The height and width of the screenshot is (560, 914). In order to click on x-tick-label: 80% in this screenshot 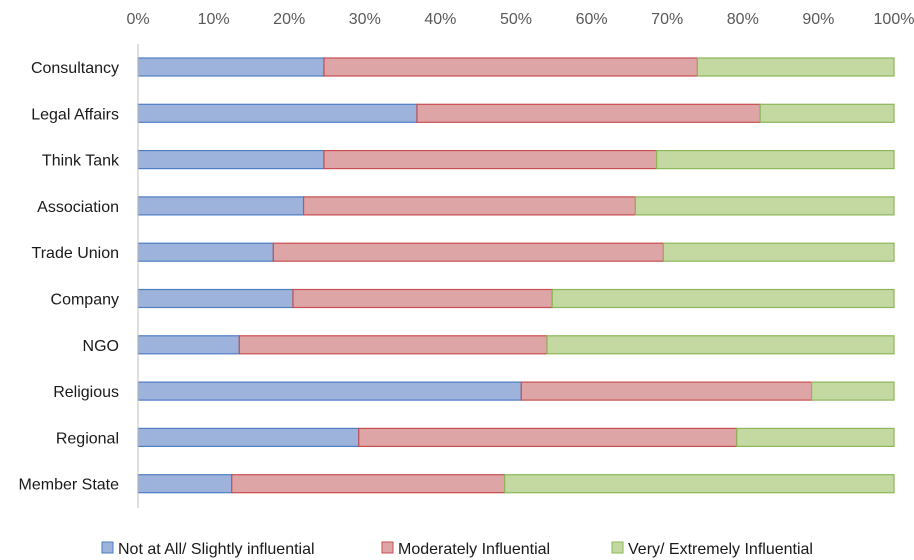, I will do `click(743, 19)`.